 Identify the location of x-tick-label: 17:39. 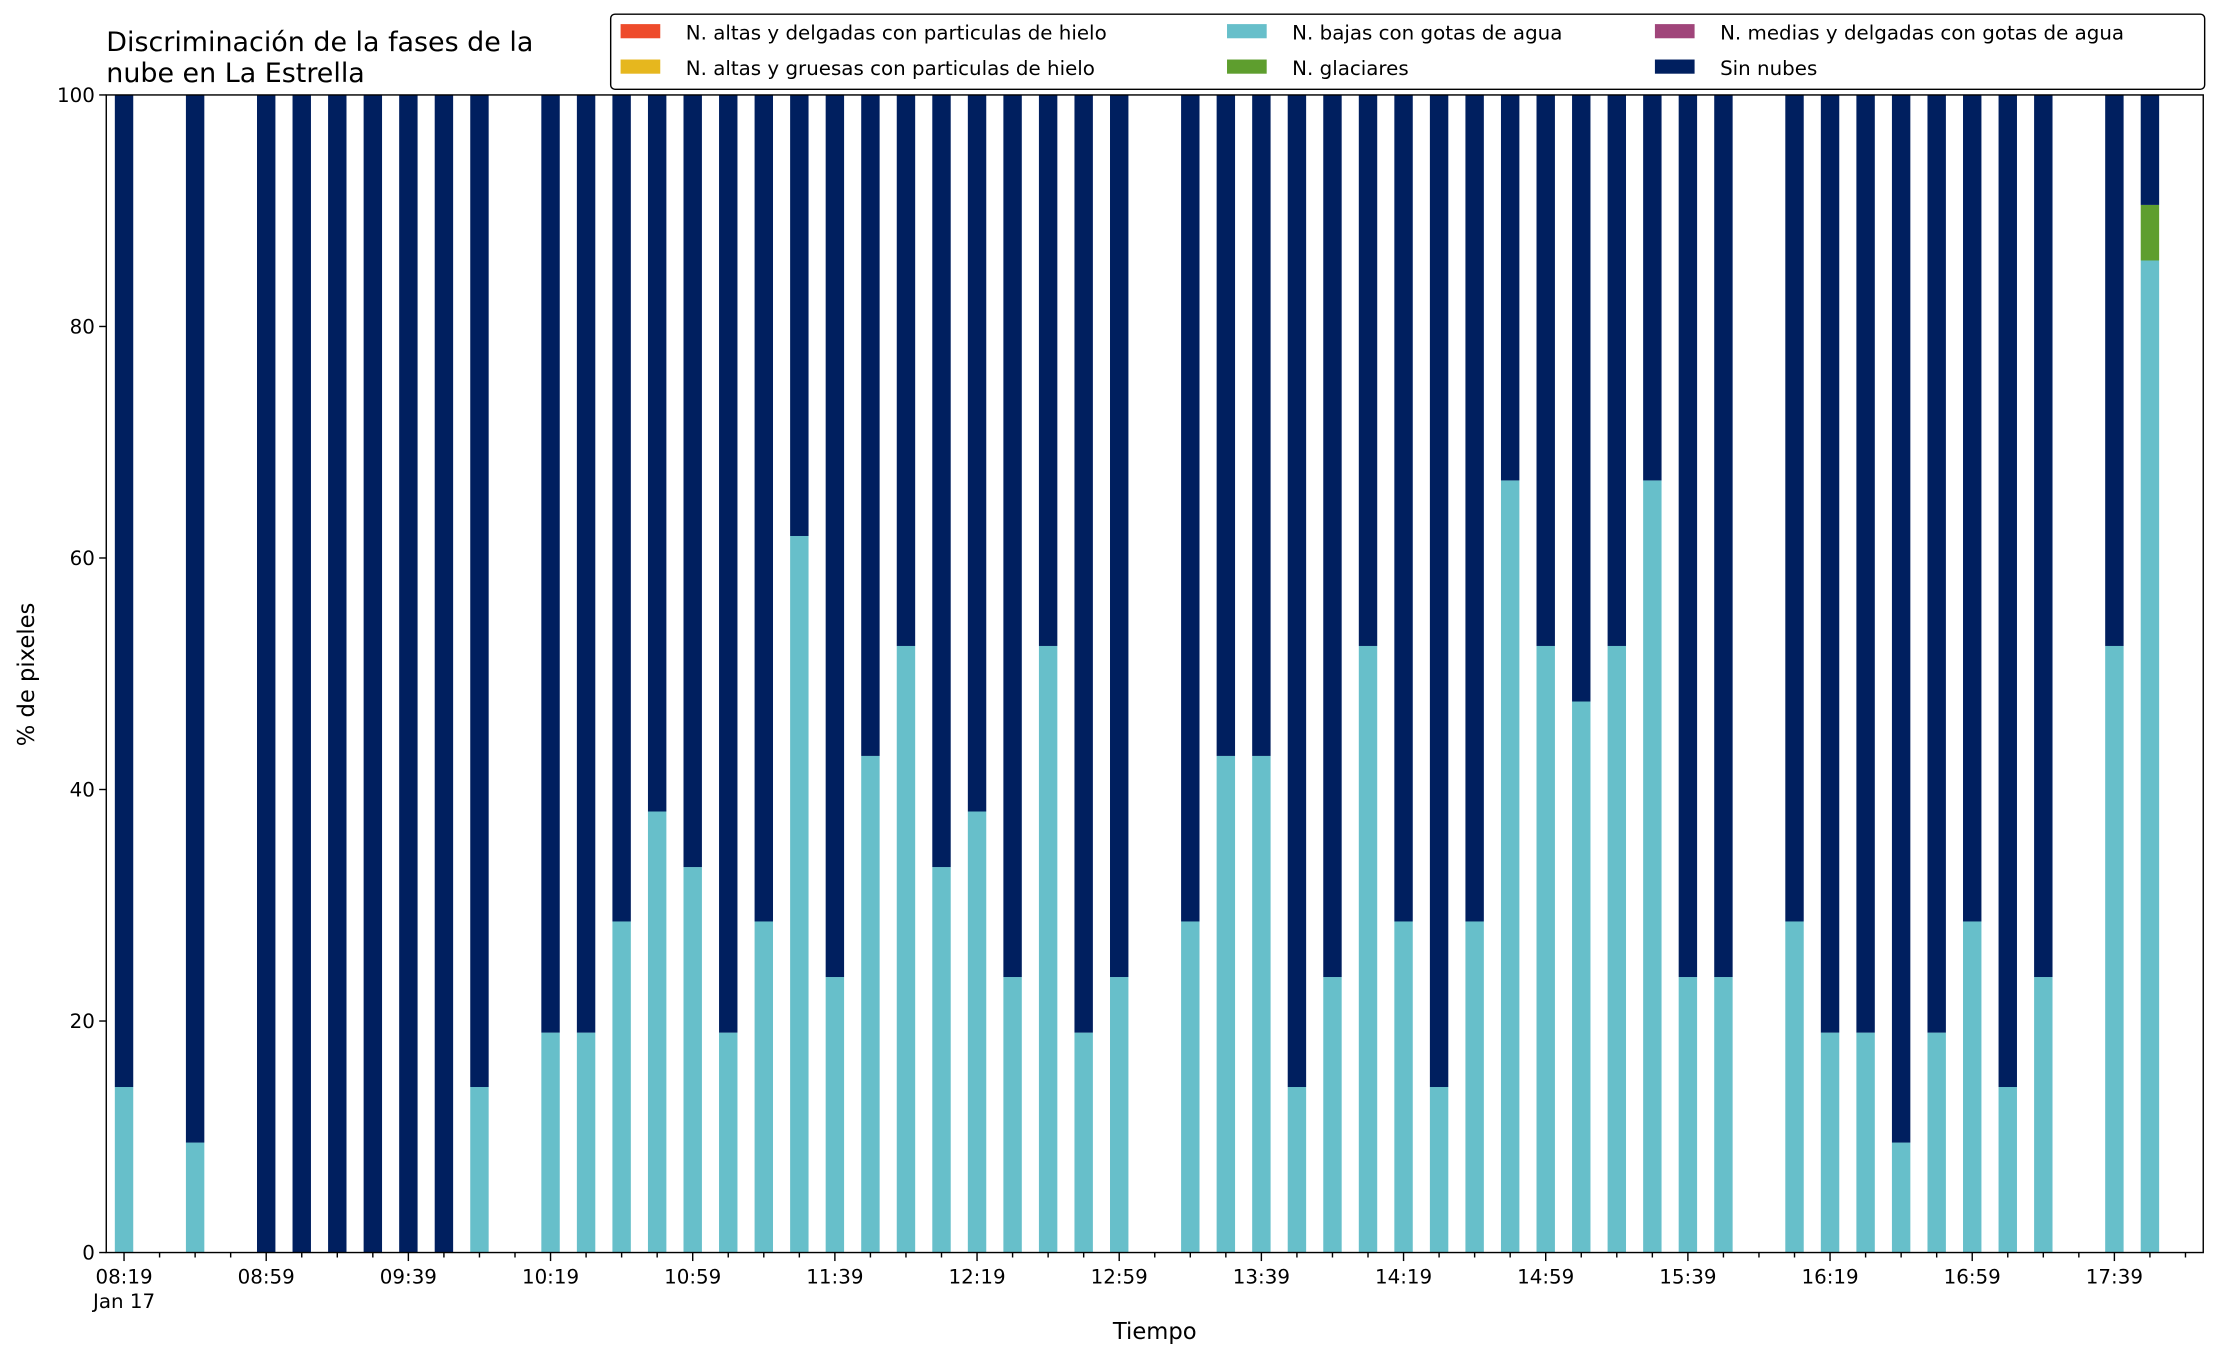
(2114, 1277).